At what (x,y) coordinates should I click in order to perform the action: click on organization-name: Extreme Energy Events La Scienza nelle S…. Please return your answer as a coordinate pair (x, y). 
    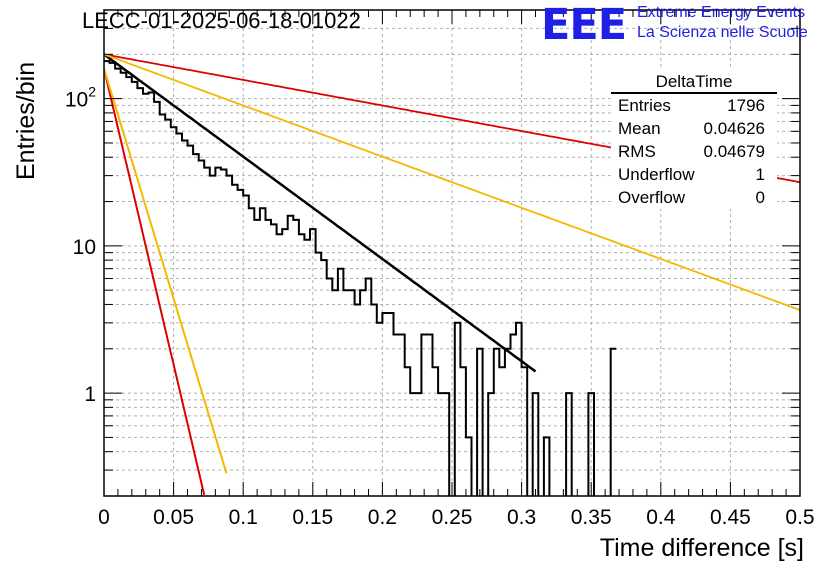
    Looking at the image, I should click on (722, 23).